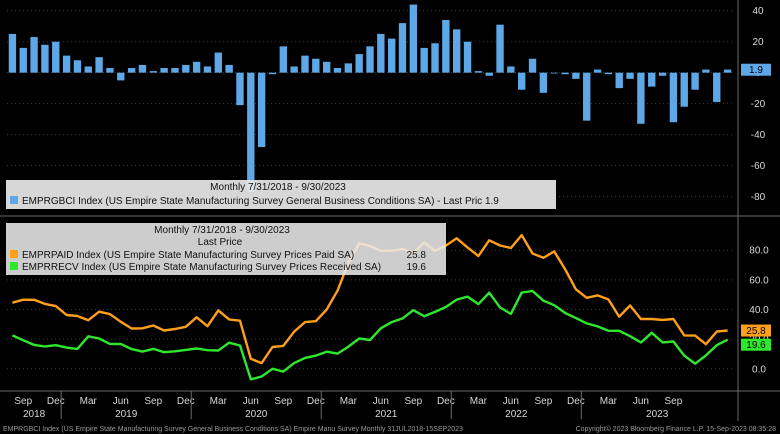  I want to click on last-value-tag-prices-received: 19.6, so click(756, 345).